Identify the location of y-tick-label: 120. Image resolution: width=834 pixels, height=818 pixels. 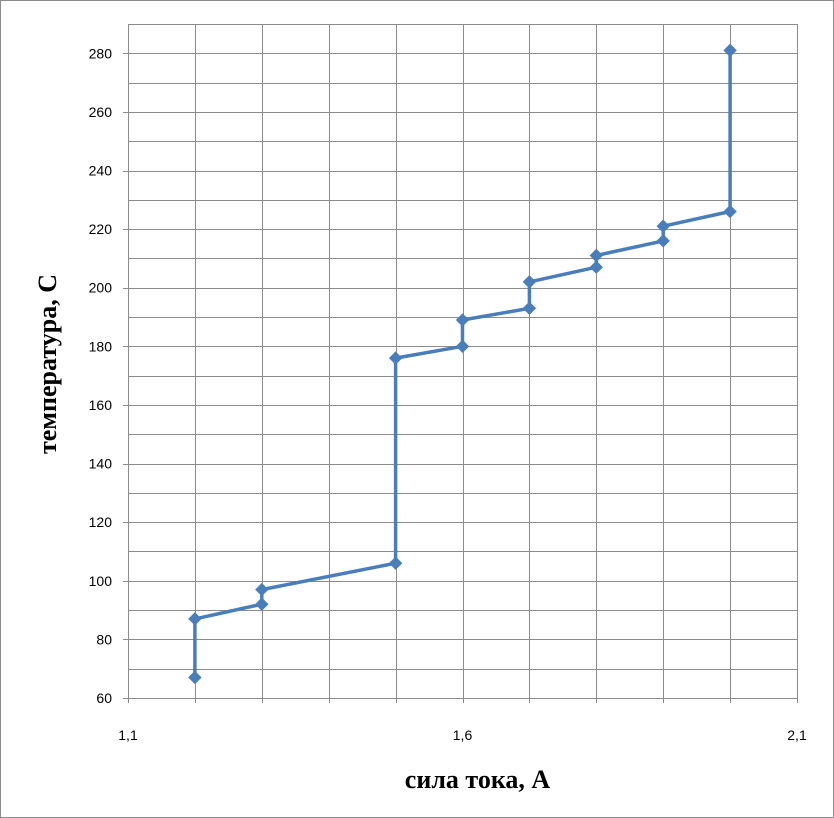
(101, 522).